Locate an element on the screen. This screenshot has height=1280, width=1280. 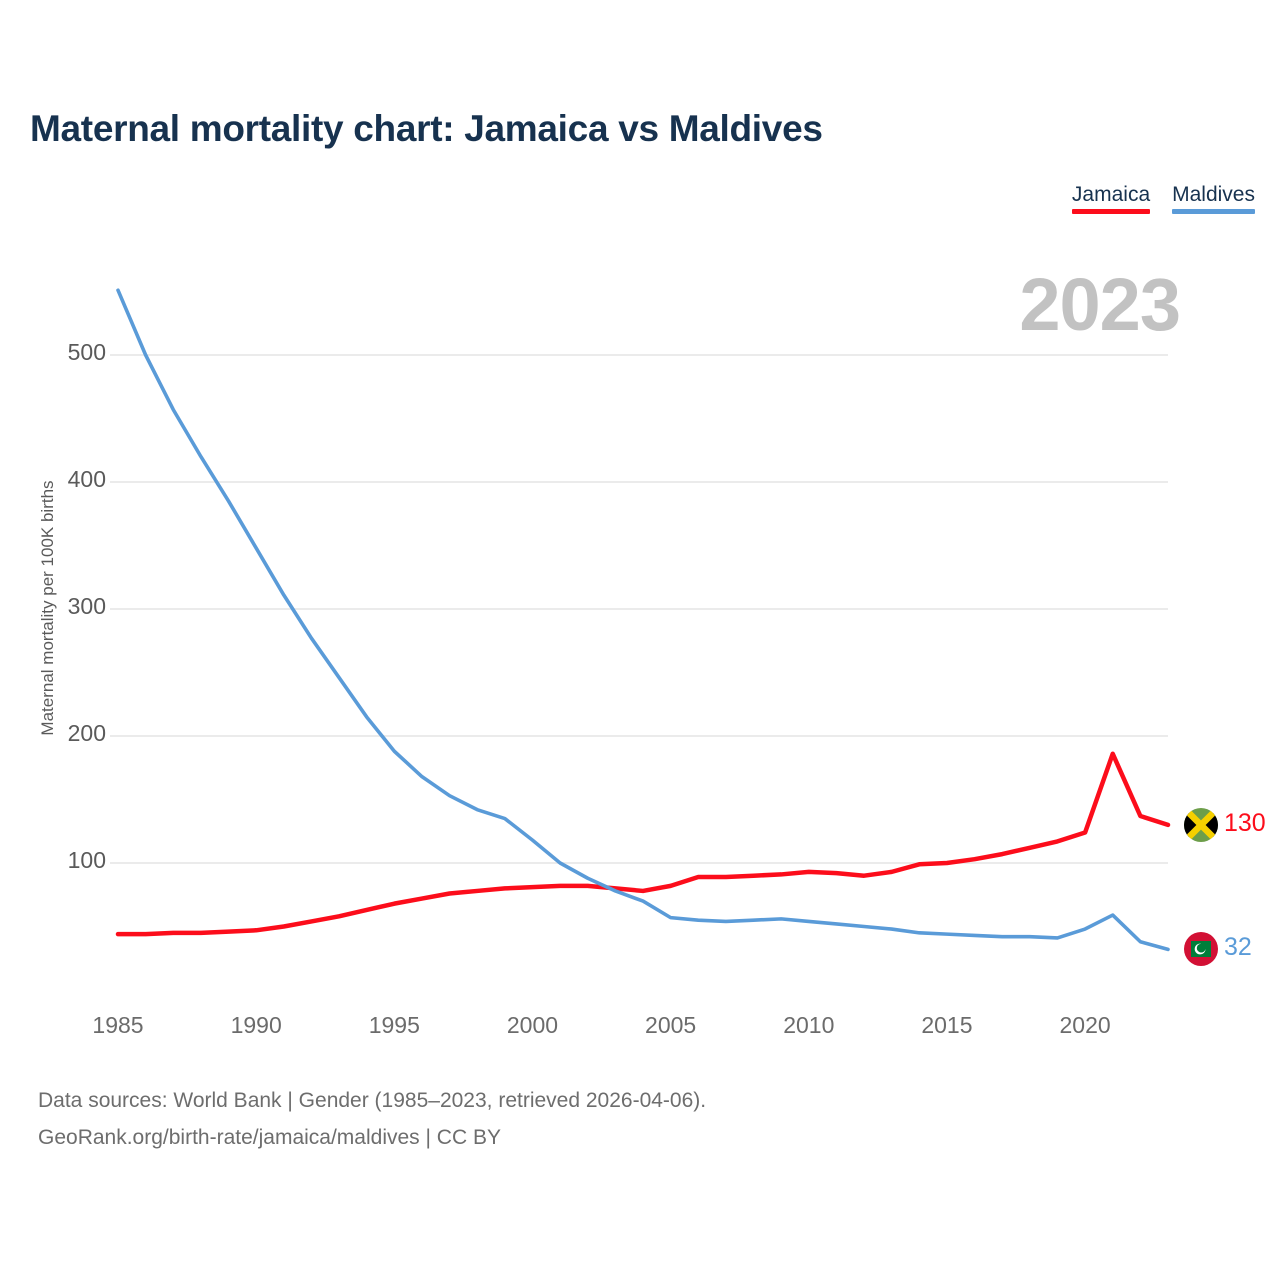
legend-swatch-jamaica is located at coordinates (1111, 212).